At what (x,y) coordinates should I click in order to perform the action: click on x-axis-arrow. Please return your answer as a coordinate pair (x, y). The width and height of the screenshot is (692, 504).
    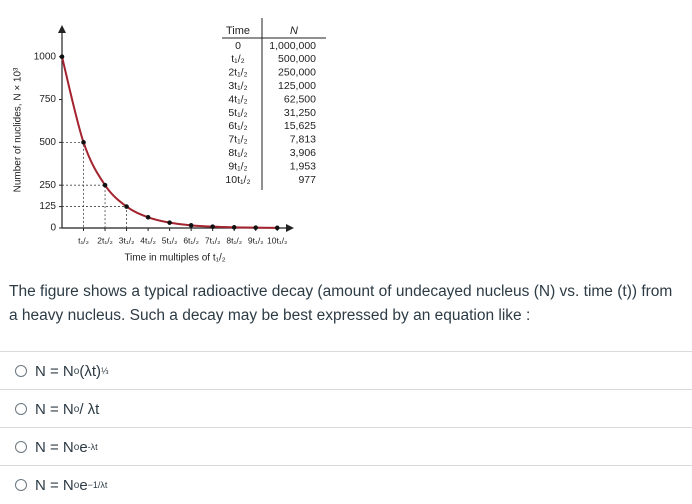
    Looking at the image, I should click on (290, 228).